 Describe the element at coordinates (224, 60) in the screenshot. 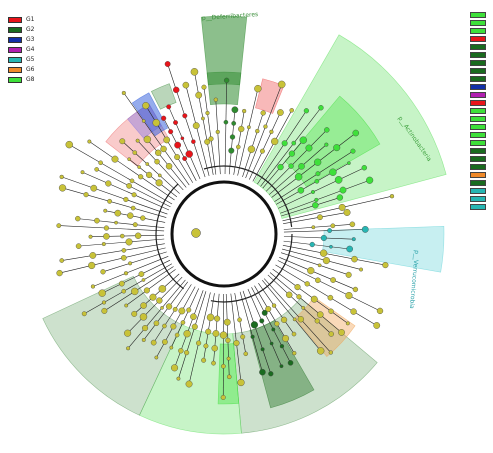

I see `clade-sector-g` at that location.